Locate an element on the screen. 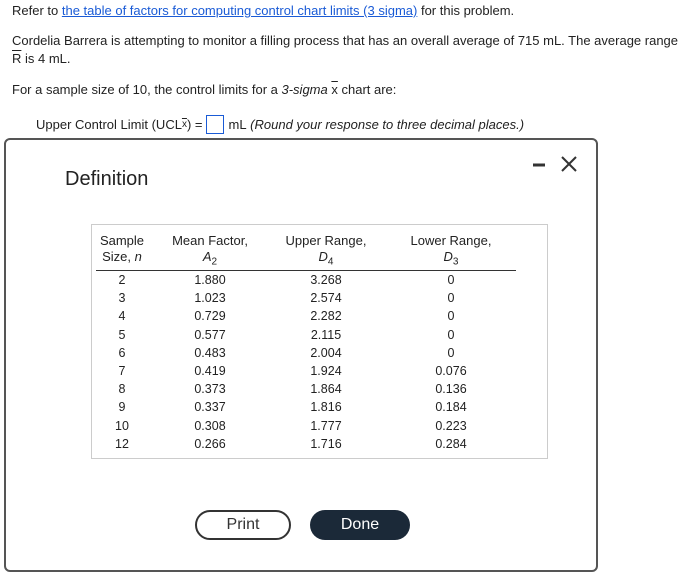  range-symbol: R is located at coordinates (17, 58).